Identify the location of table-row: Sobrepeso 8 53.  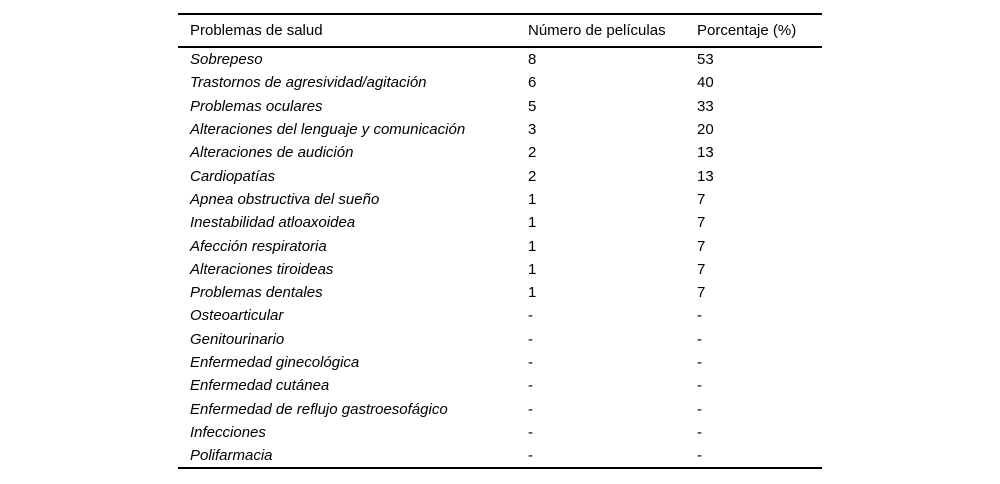
(500, 59).